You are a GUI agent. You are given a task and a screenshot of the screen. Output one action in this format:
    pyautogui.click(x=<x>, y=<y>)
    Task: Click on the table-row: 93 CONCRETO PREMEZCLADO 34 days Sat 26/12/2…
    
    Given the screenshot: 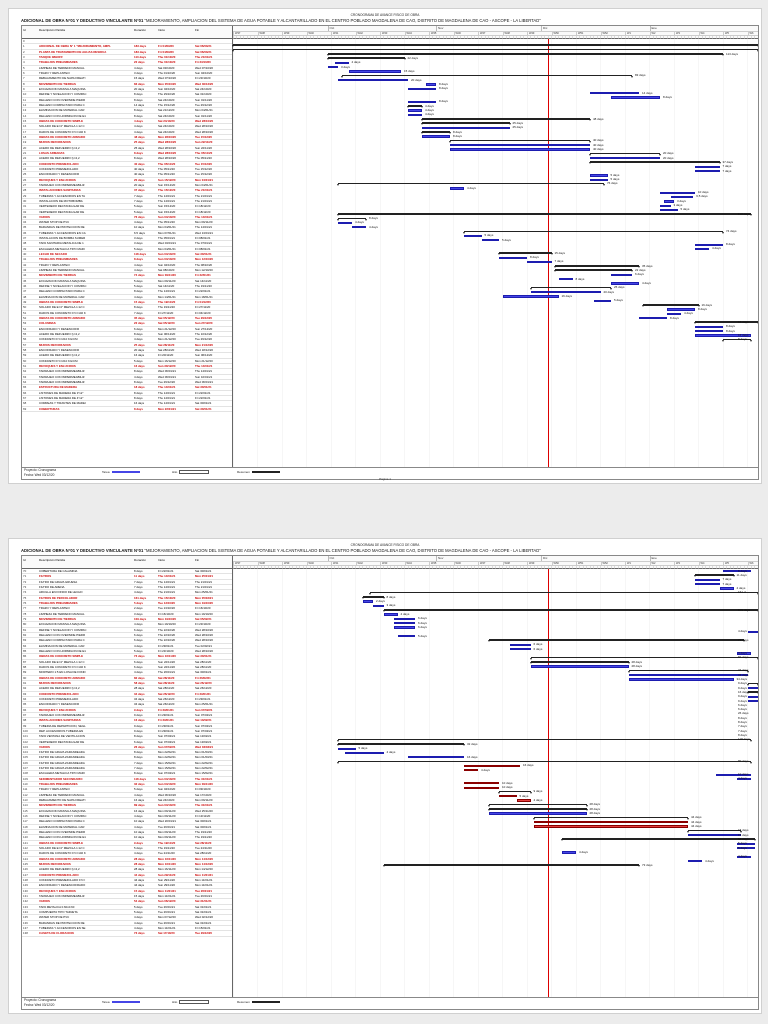 What is the action you would take?
    pyautogui.click(x=127, y=694)
    